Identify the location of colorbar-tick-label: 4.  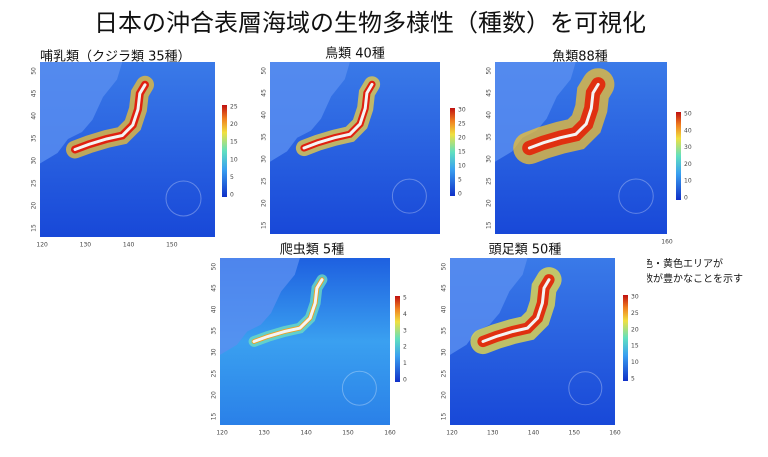
(405, 314).